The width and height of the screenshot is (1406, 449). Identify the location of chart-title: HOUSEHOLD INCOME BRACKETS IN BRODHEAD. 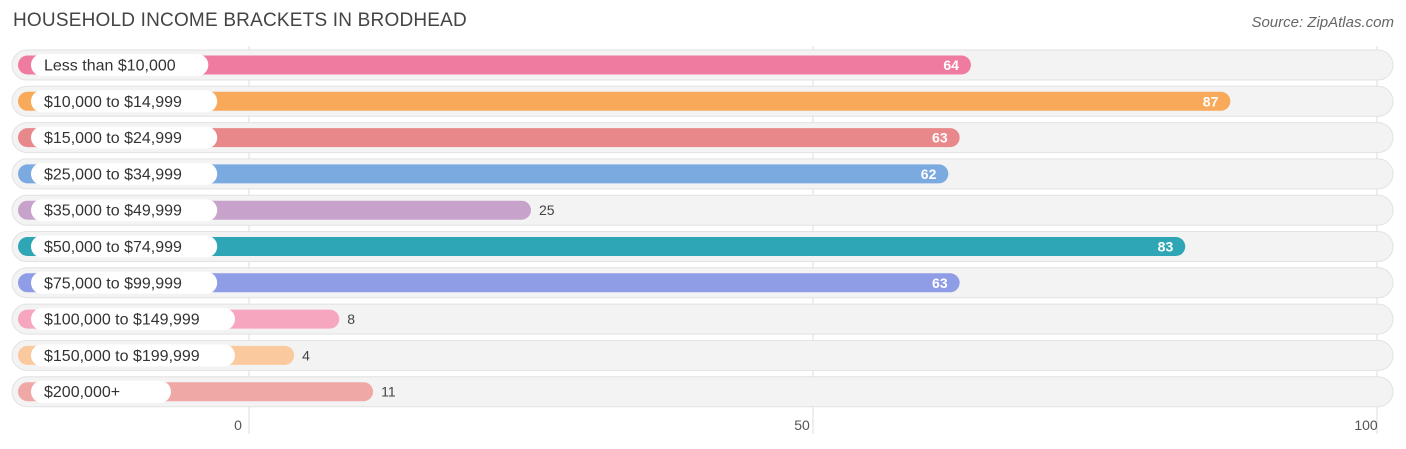
(240, 20).